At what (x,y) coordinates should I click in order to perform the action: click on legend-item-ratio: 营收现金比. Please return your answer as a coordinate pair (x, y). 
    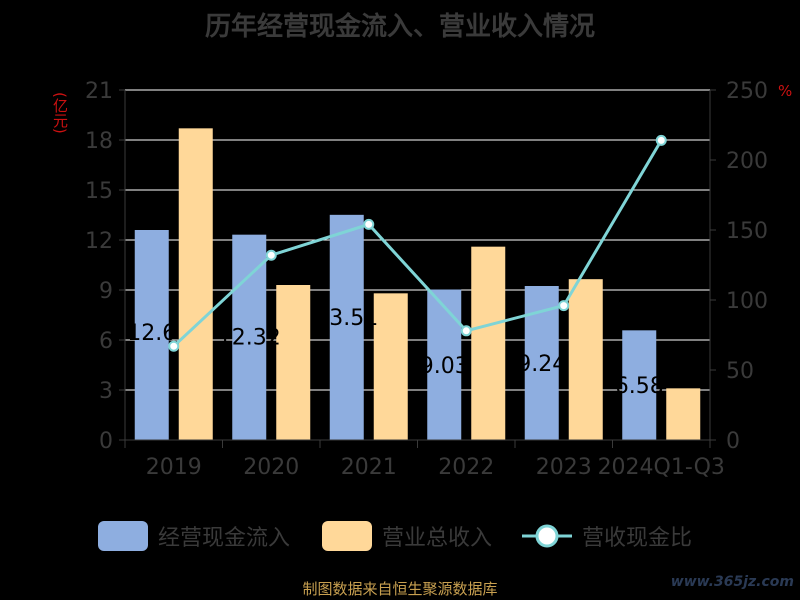
    Looking at the image, I should click on (607, 536).